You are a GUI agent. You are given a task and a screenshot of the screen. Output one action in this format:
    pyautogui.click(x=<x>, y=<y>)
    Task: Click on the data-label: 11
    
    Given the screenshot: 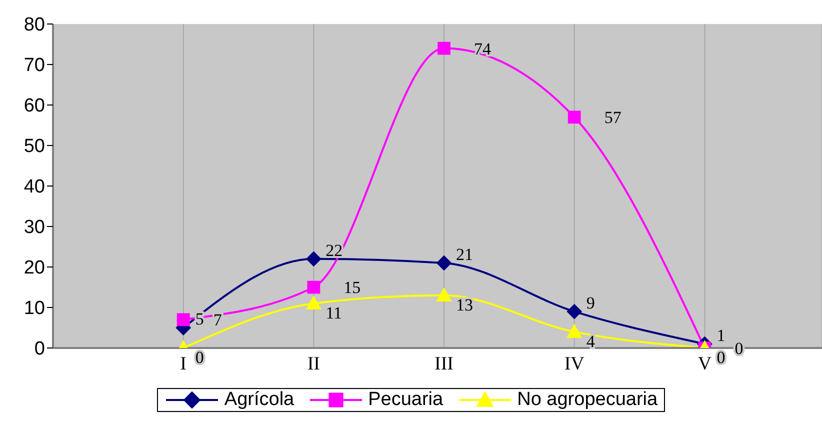 What is the action you would take?
    pyautogui.click(x=334, y=312)
    